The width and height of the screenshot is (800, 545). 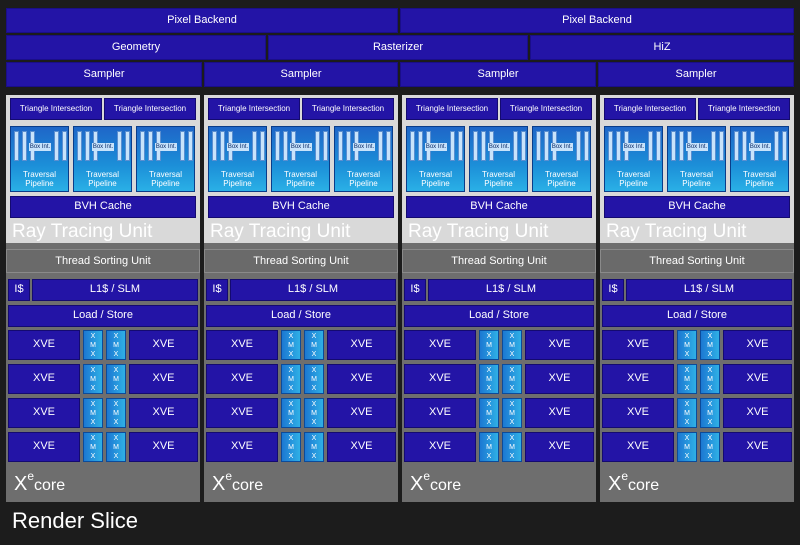 I want to click on instruction-cache: I$, so click(x=217, y=290).